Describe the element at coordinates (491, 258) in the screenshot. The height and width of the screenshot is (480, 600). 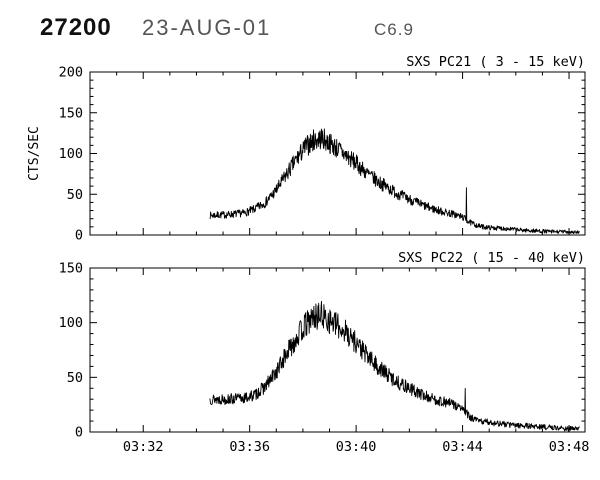
I see `panel-title: SXS PC22 ( 15 - 40 keV)` at that location.